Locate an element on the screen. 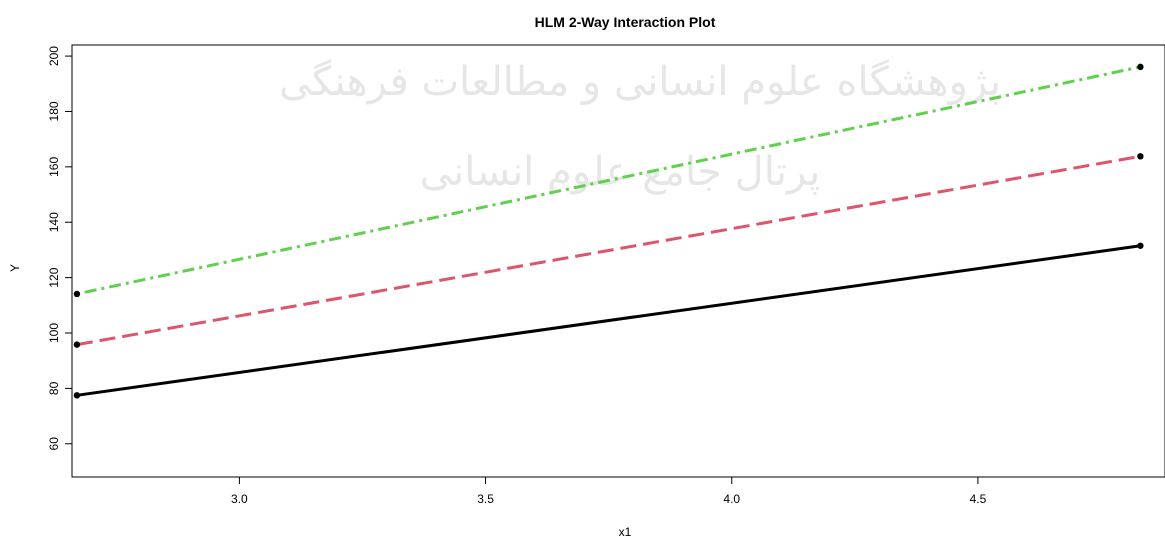  y-tick-label: 100 is located at coordinates (54, 333).